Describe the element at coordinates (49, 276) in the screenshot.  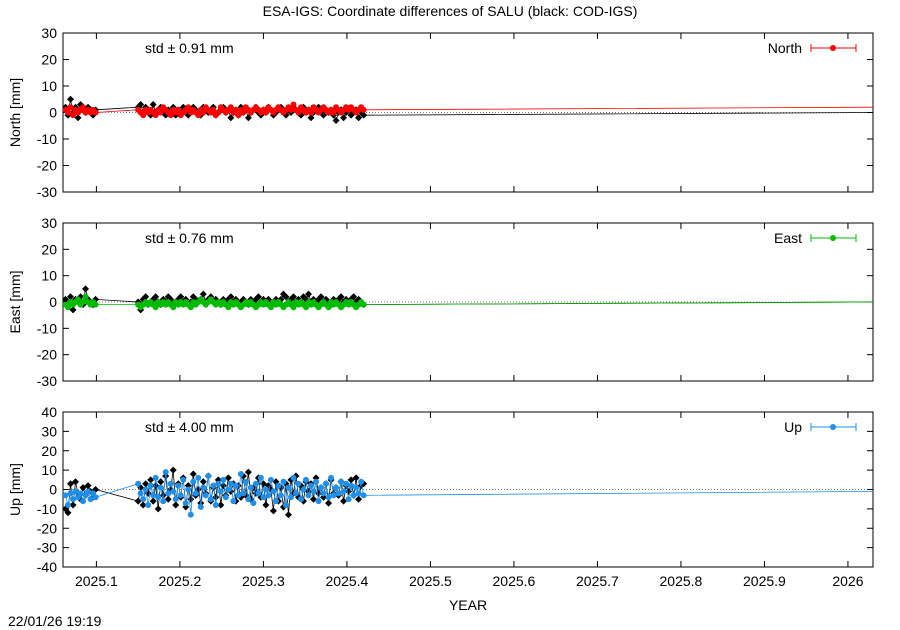
I see `y-tick-label: 10` at that location.